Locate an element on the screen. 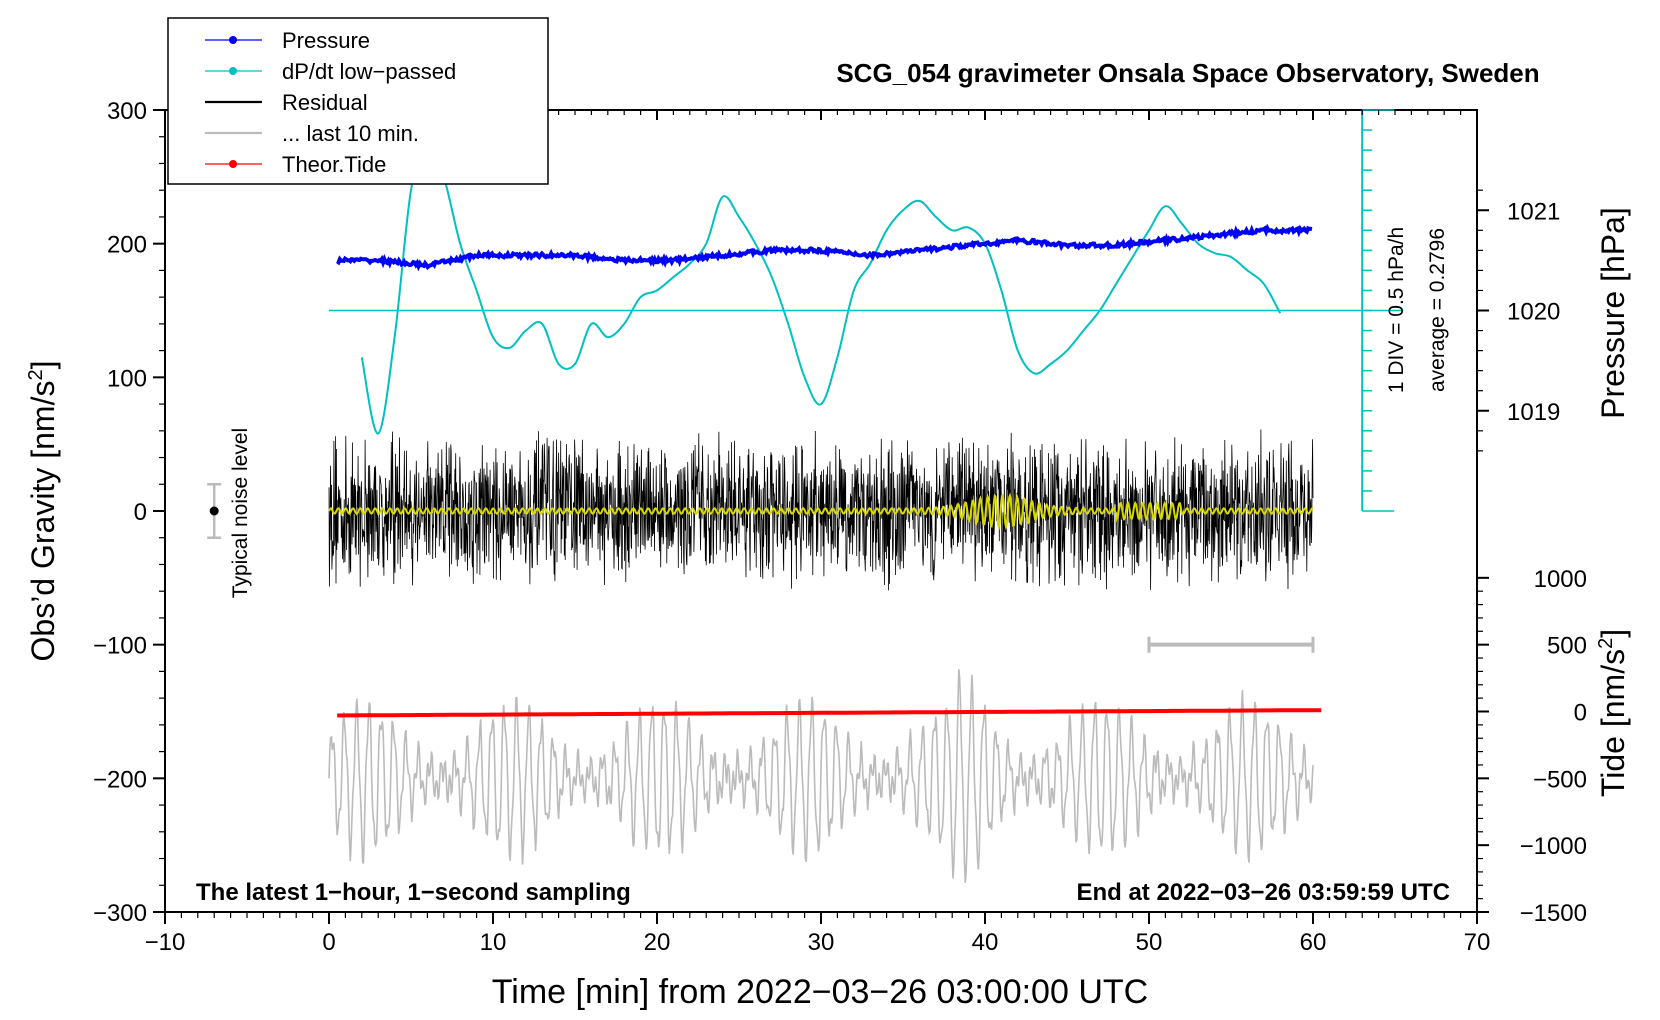 Image resolution: width=1660 pixels, height=1020 pixels. x-tick-label: 10 is located at coordinates (493, 942).